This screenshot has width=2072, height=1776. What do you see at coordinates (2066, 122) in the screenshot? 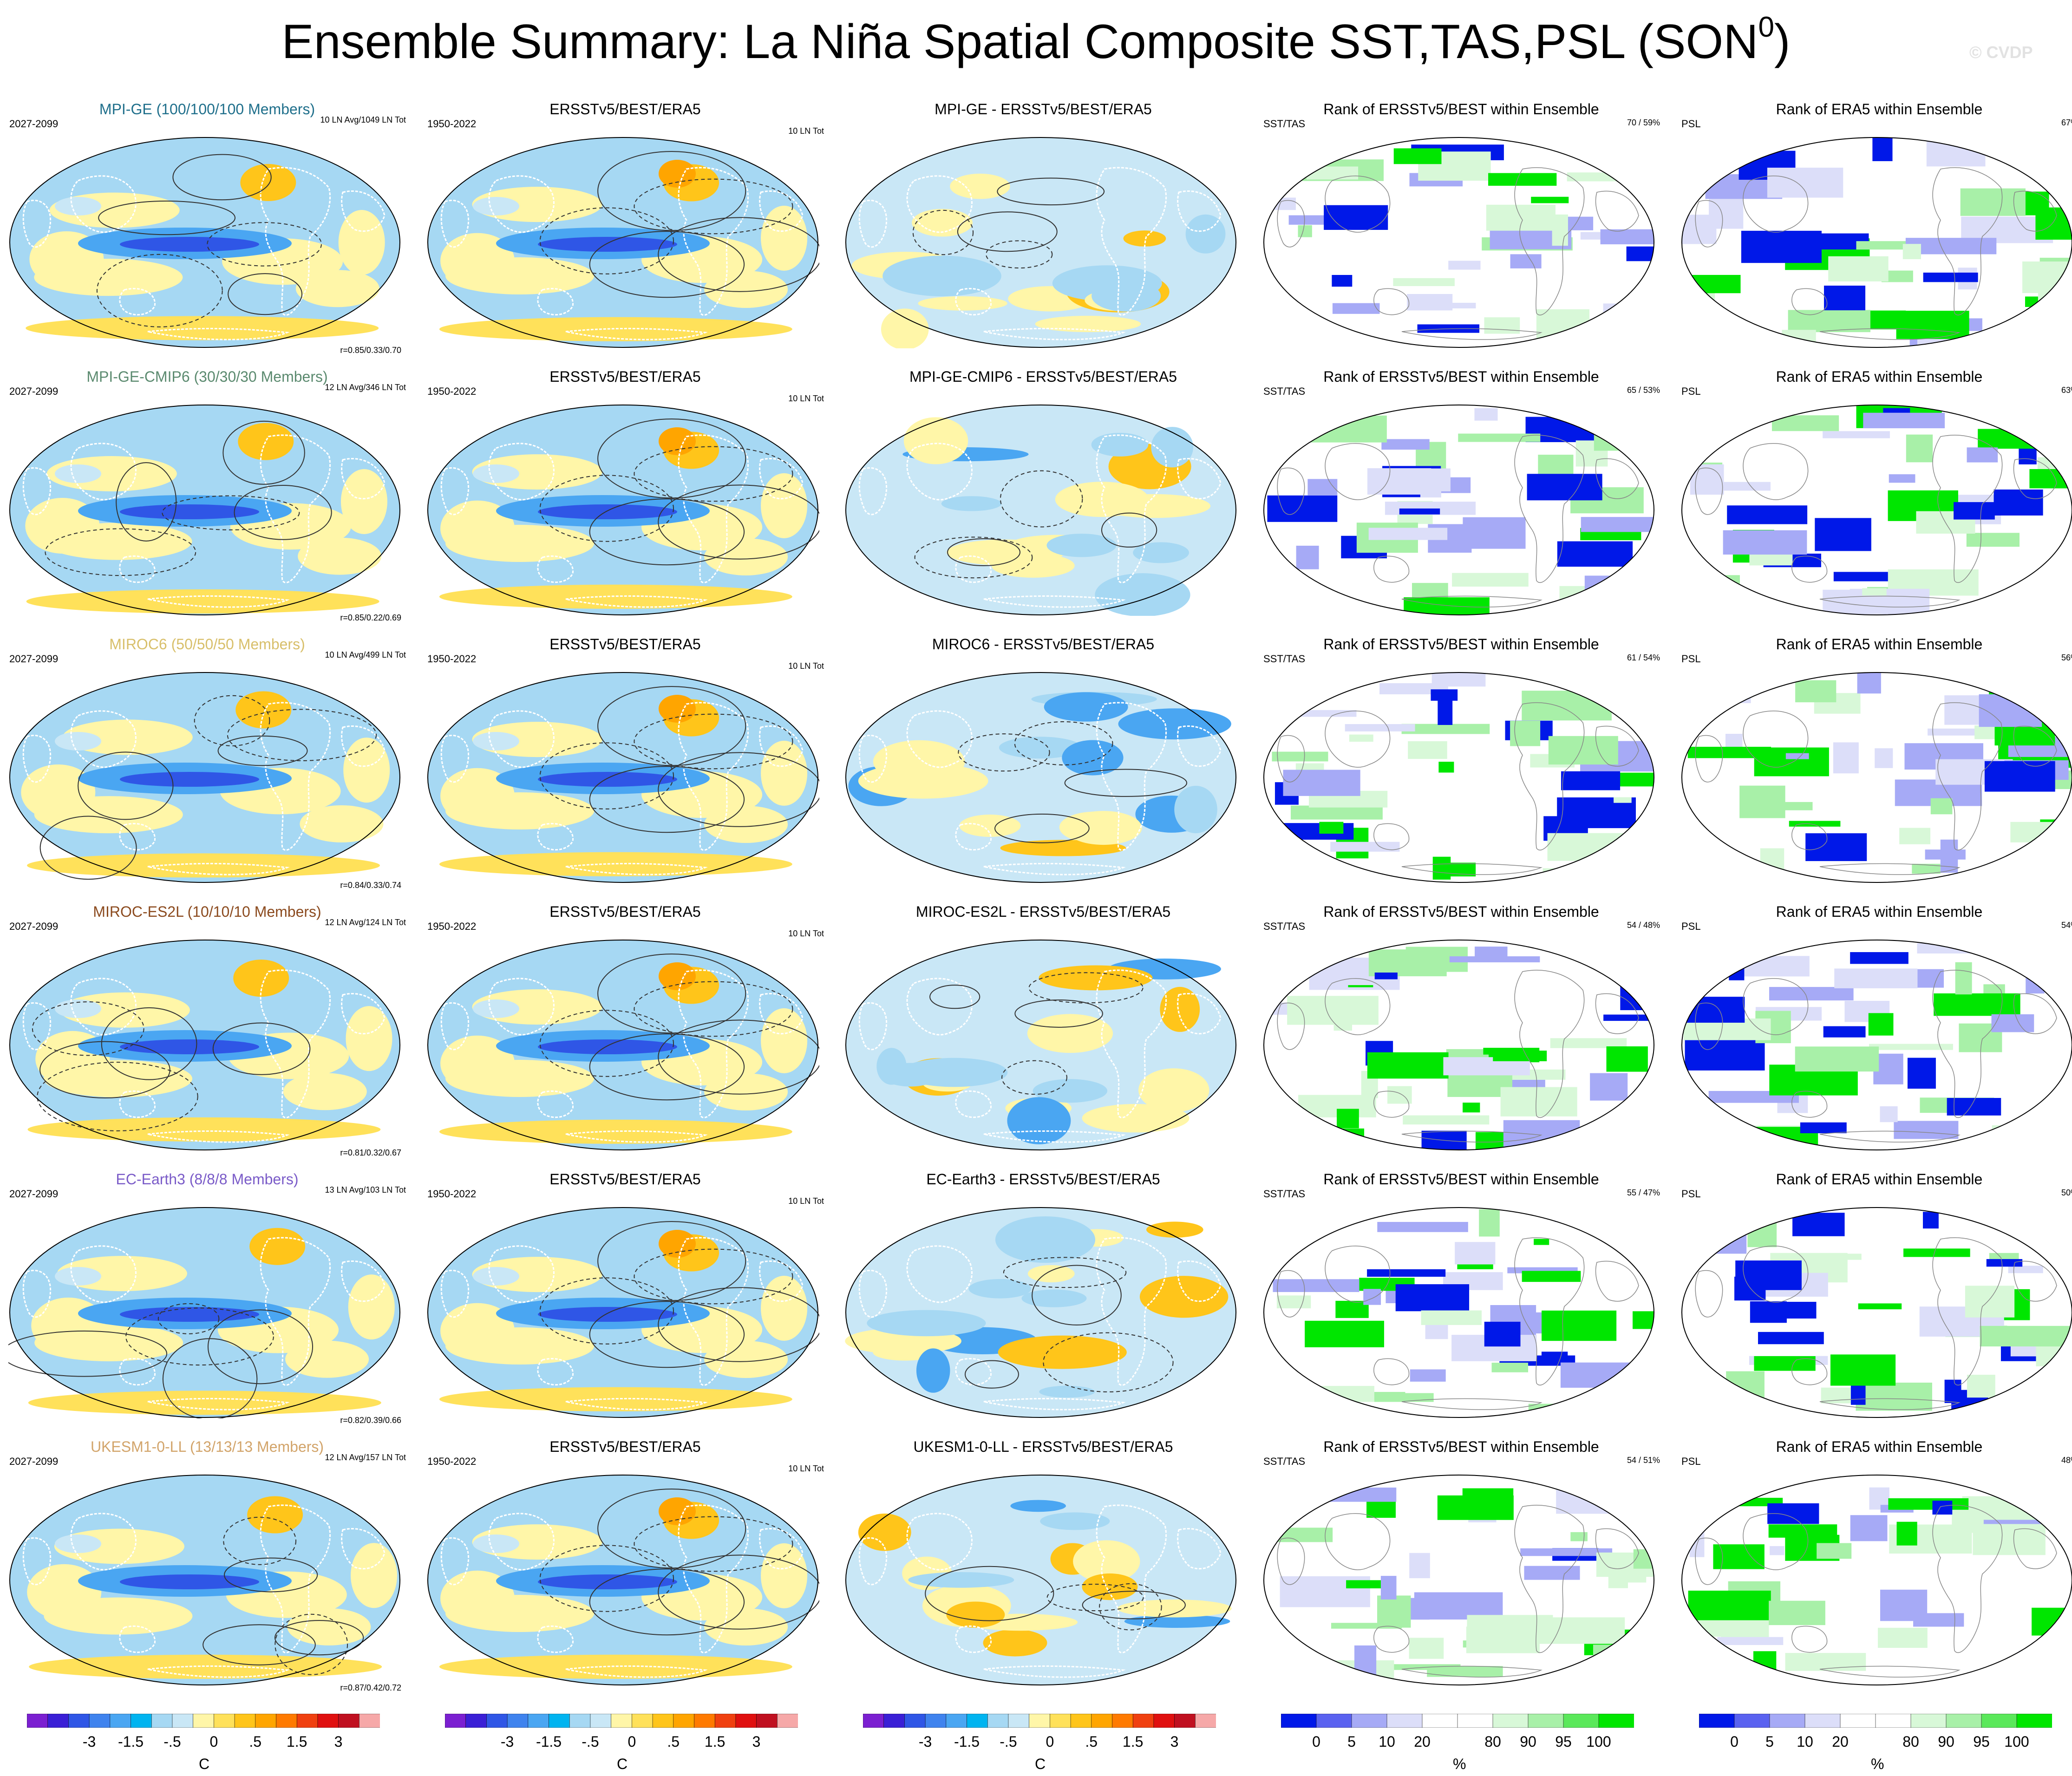
I see `psl-rank-percent: 67%` at bounding box center [2066, 122].